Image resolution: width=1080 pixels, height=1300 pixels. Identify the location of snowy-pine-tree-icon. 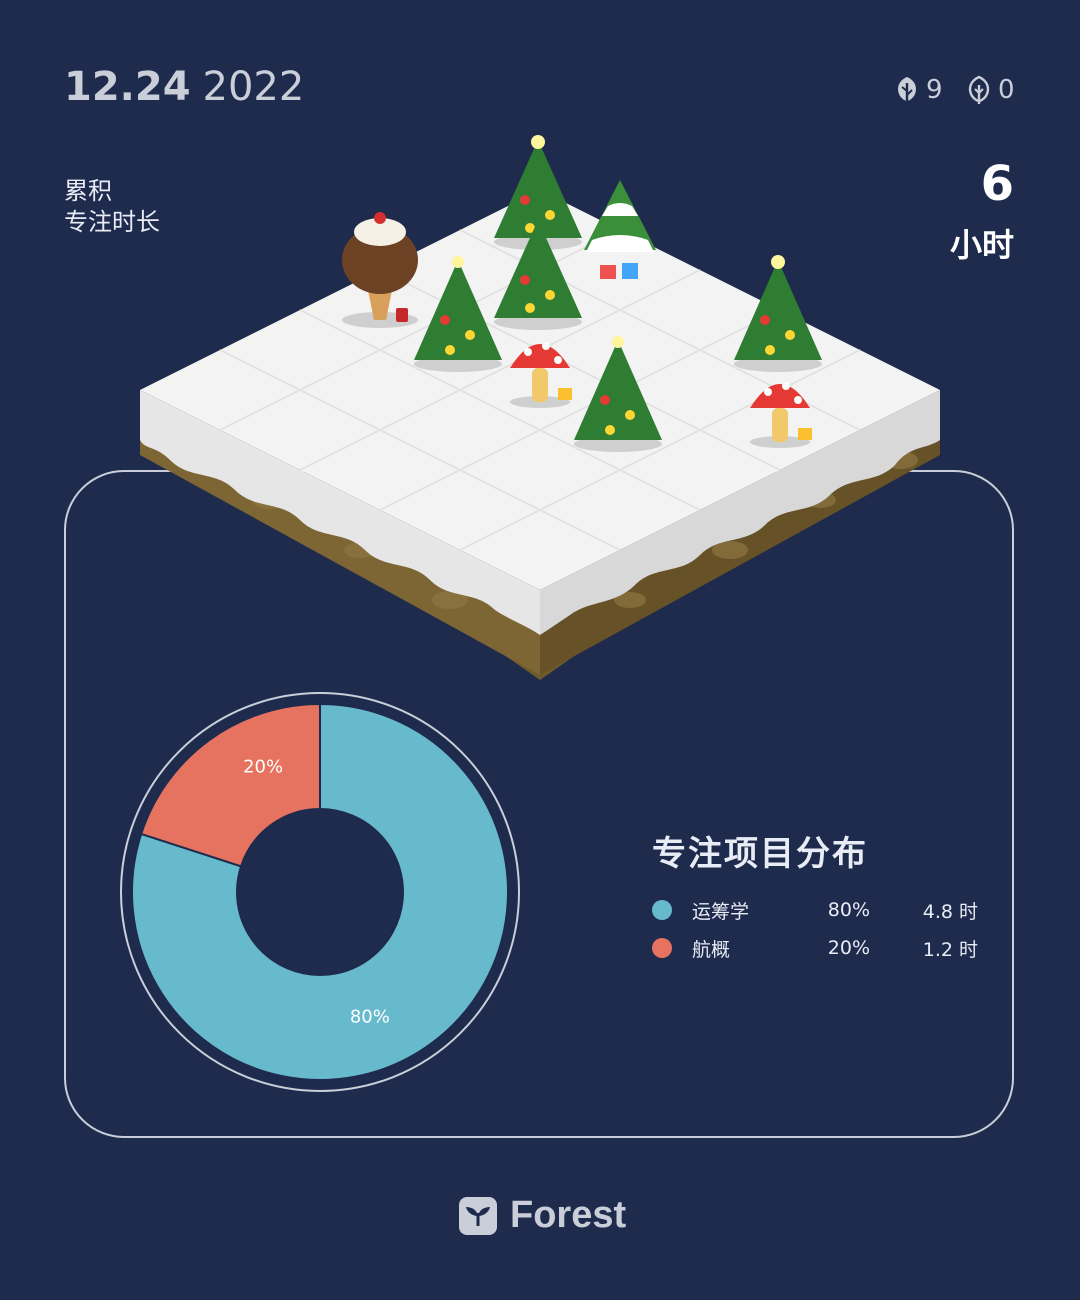
(620, 229).